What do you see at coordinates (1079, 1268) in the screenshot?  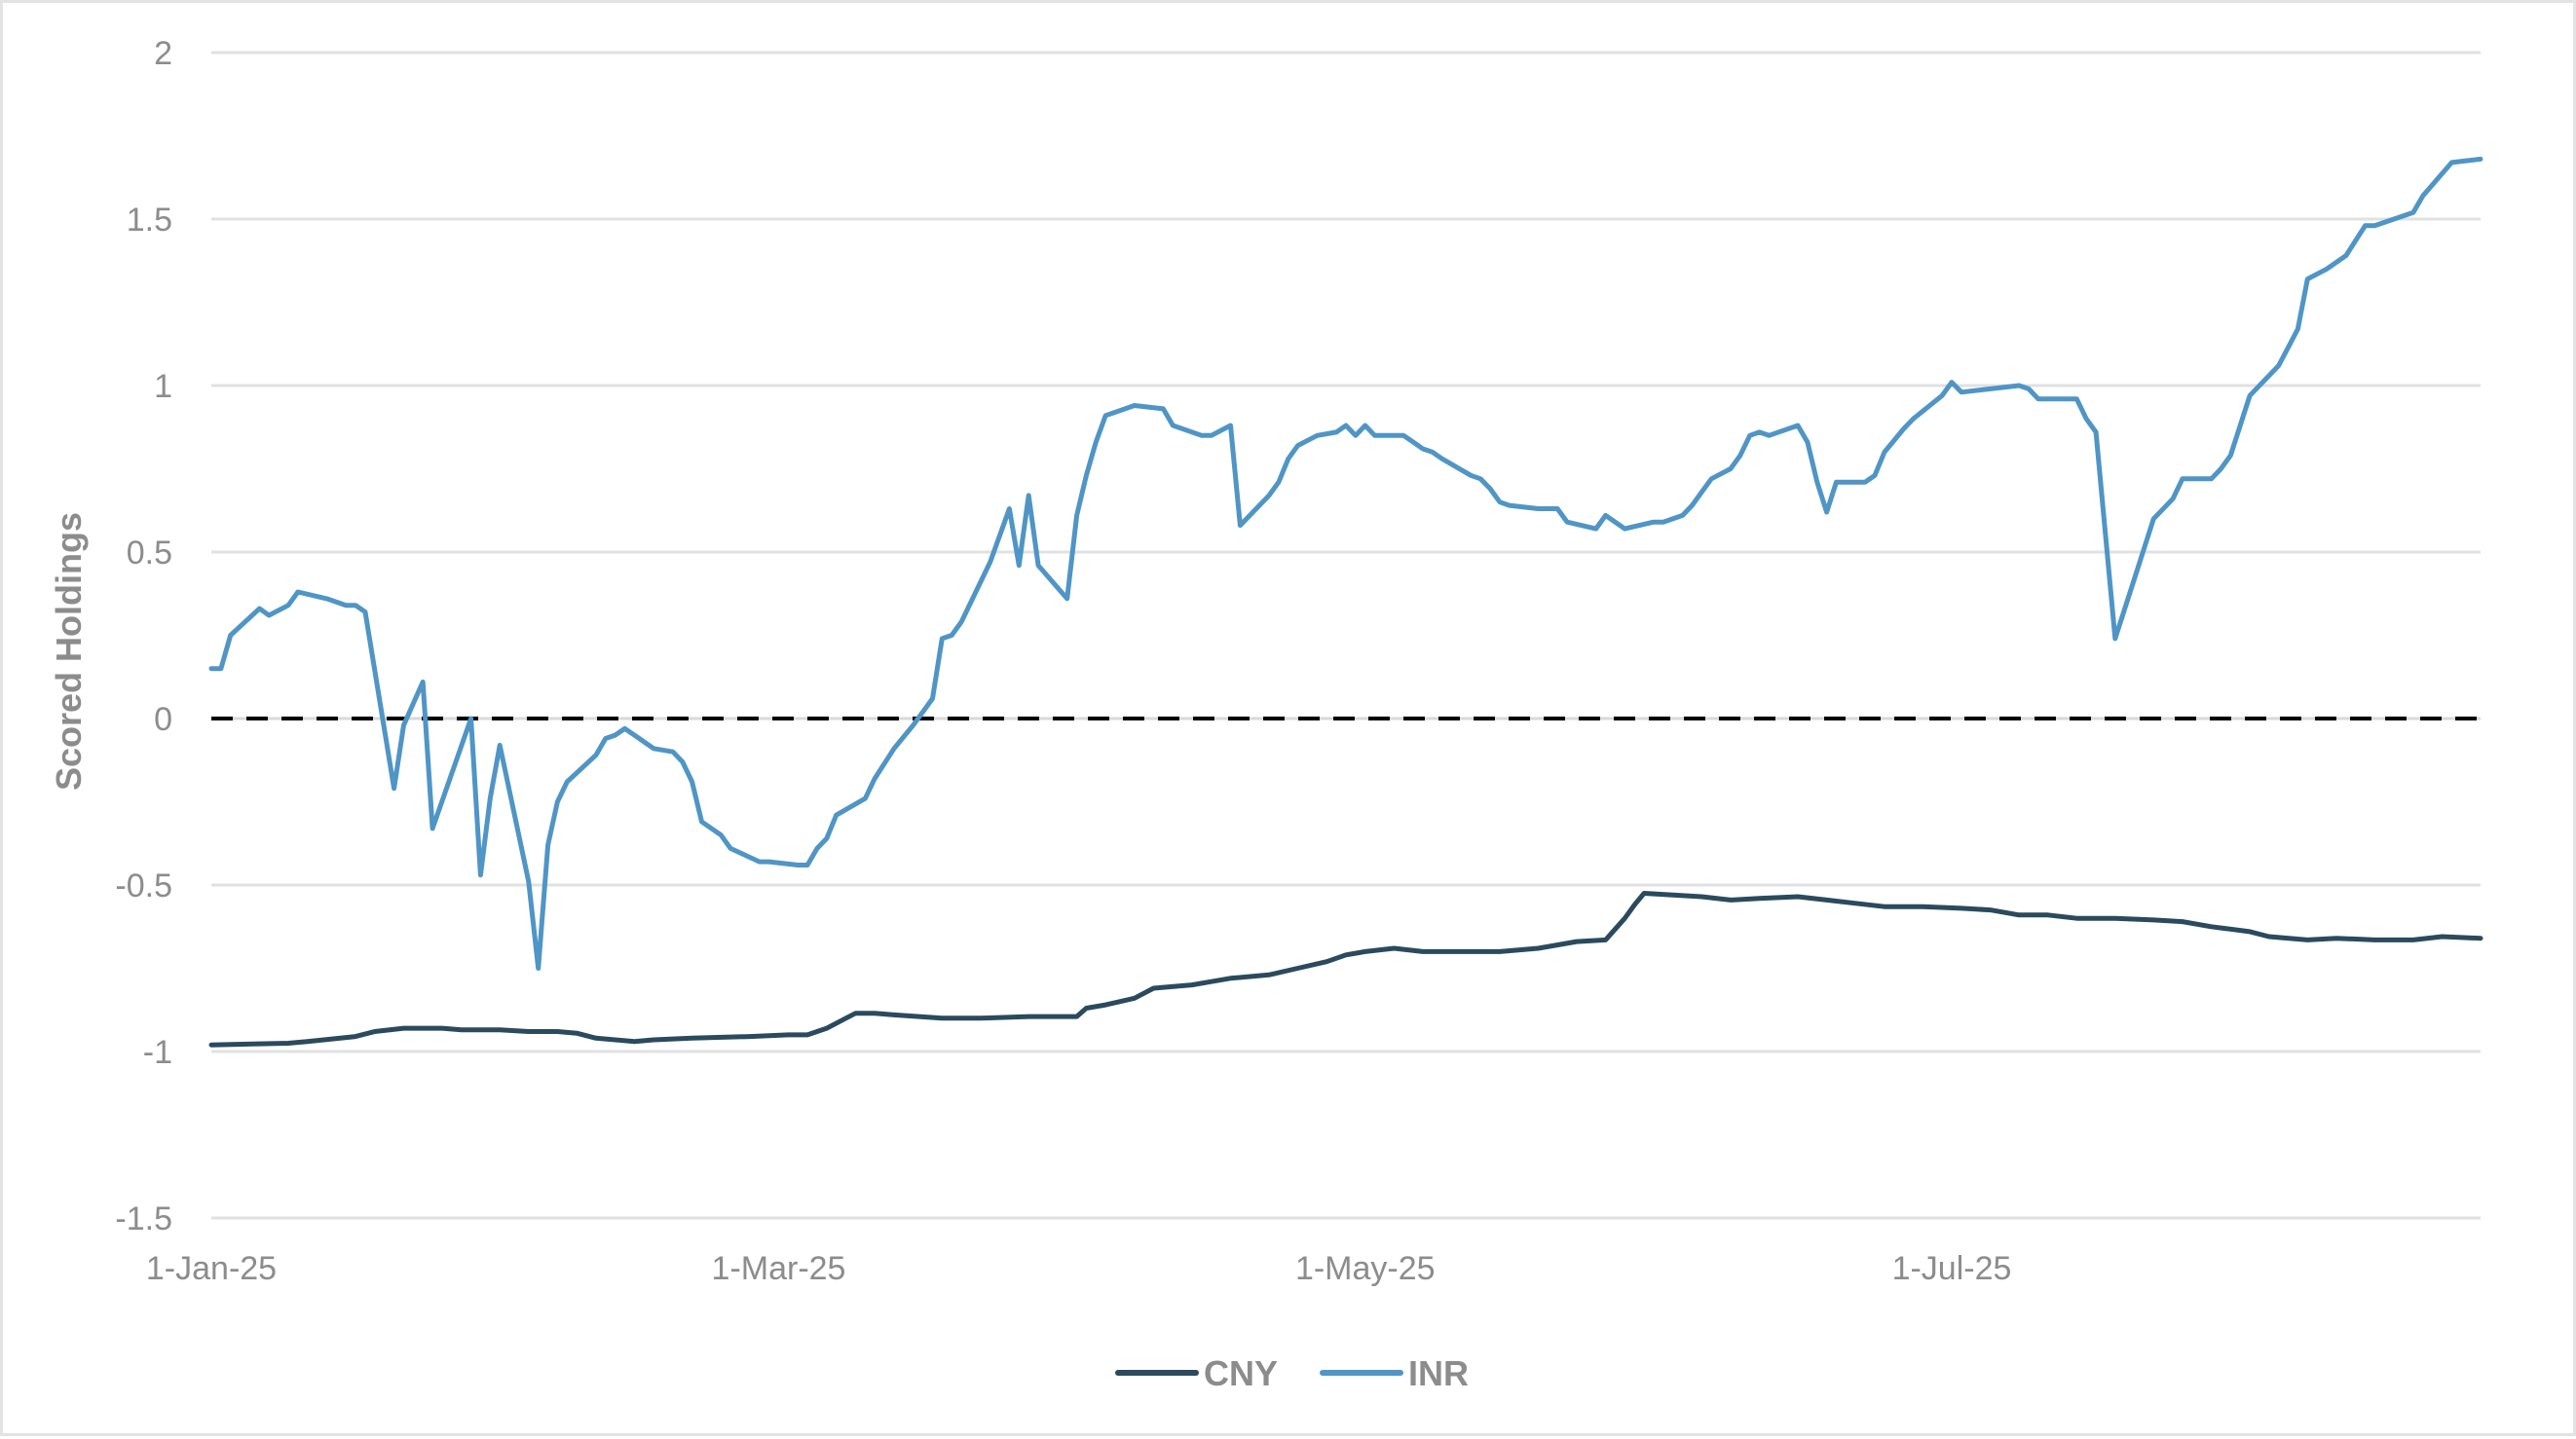 I see `x-tick-labels: 1-Jan-25 1-Mar-25 1-May-25 1-Jul-25` at bounding box center [1079, 1268].